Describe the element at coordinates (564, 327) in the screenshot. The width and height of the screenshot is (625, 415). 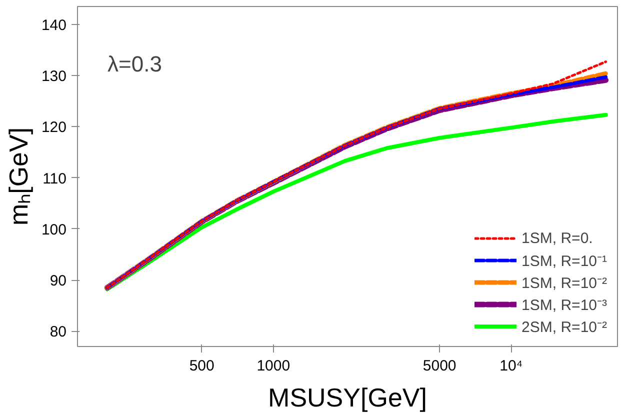
I see `legend-label: 2SM, R=10⁻²` at that location.